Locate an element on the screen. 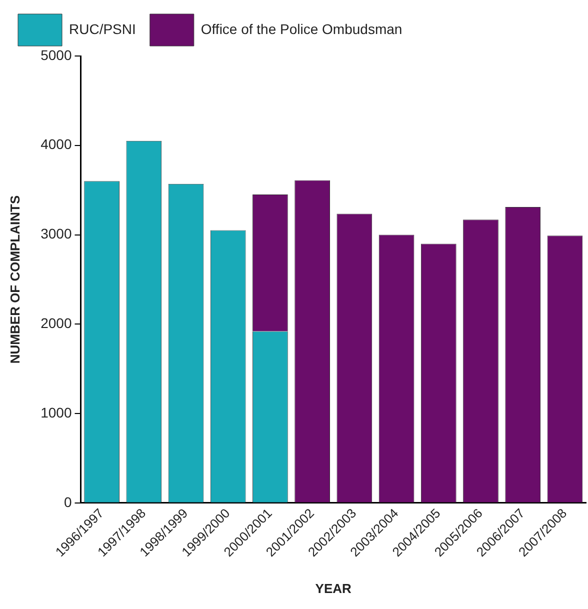  y-tick-label: 2000 is located at coordinates (56, 323).